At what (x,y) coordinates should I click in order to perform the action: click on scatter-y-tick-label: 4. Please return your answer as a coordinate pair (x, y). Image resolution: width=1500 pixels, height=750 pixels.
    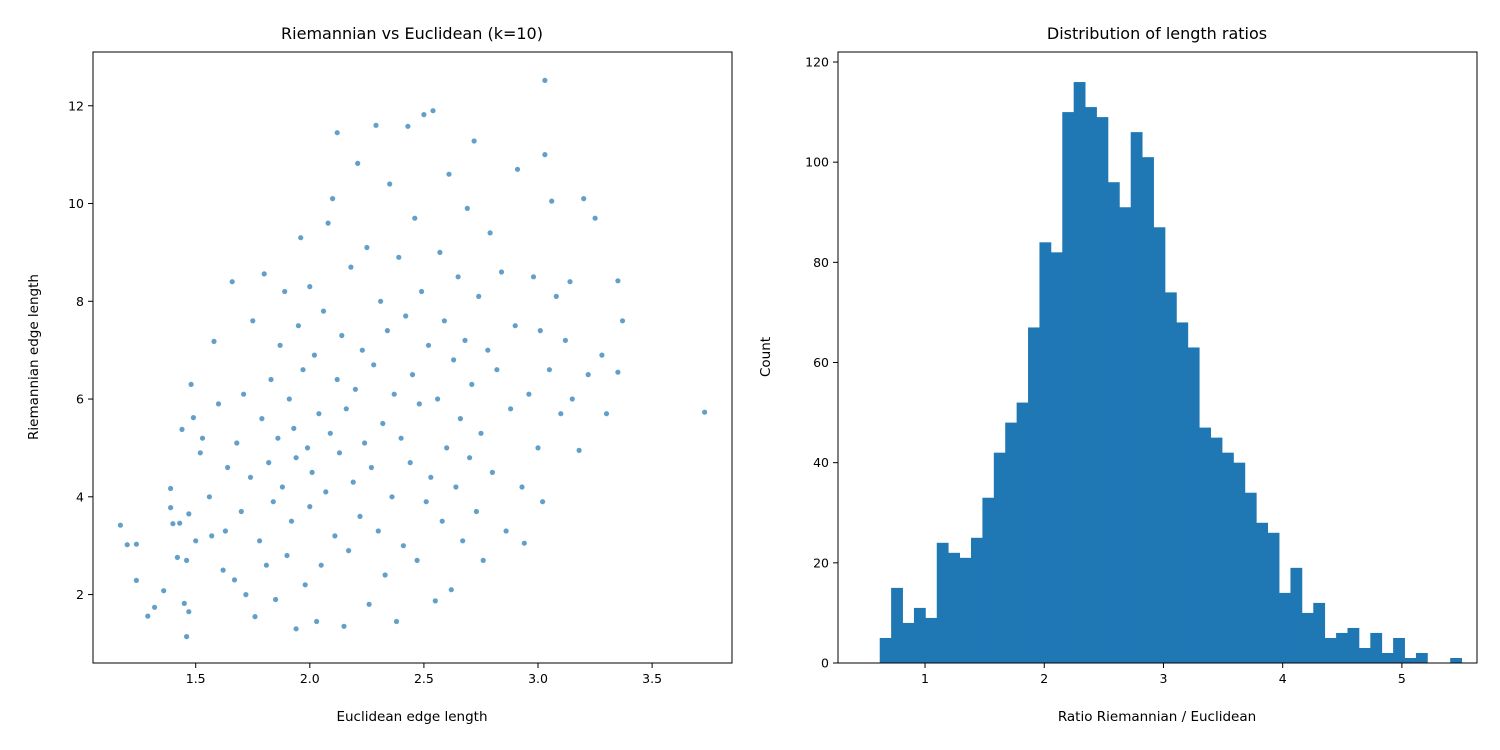
    Looking at the image, I should click on (80, 496).